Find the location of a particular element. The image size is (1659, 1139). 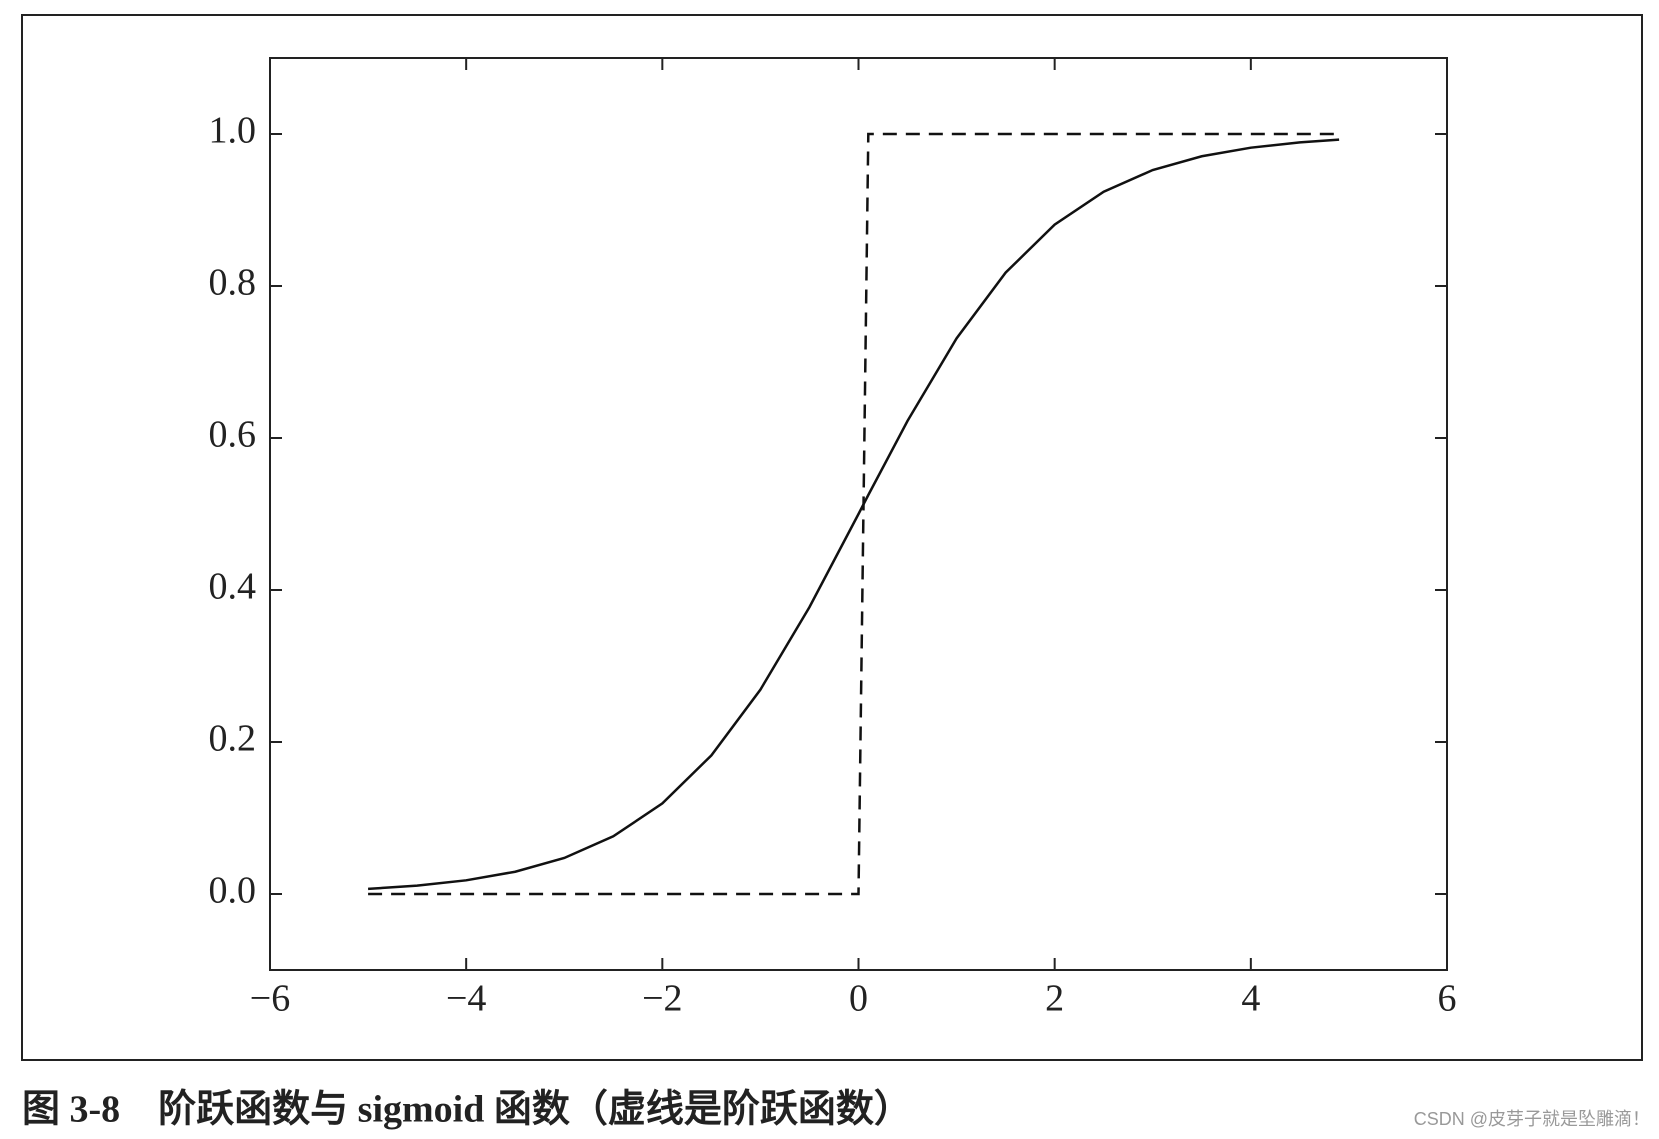

x-tick-label: 4 is located at coordinates (1250, 999).